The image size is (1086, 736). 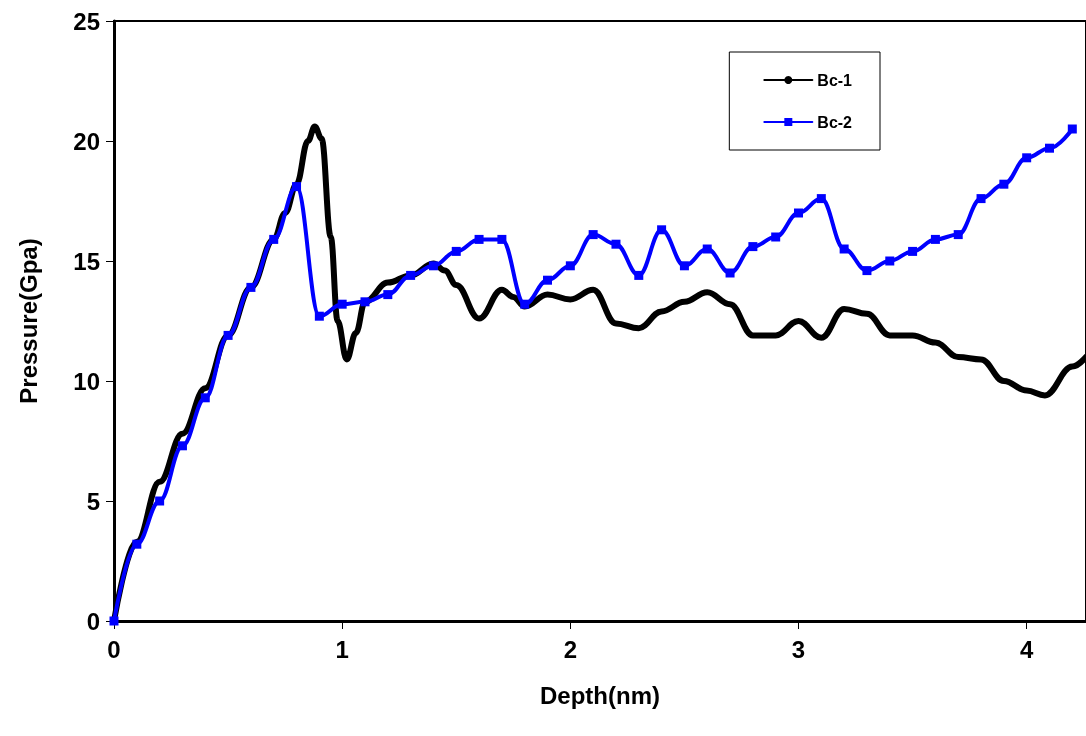 What do you see at coordinates (28, 321) in the screenshot?
I see `y-axis-title: Pressure(Gpa)` at bounding box center [28, 321].